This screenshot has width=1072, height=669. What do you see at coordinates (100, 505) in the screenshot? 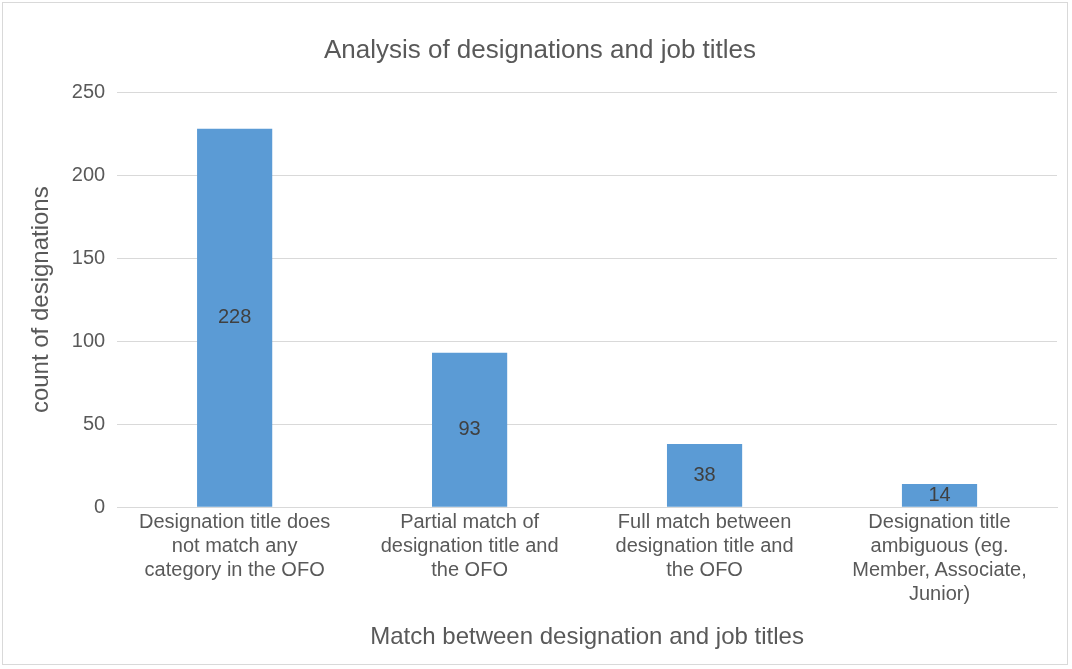
I see `y-tick-label: 0` at bounding box center [100, 505].